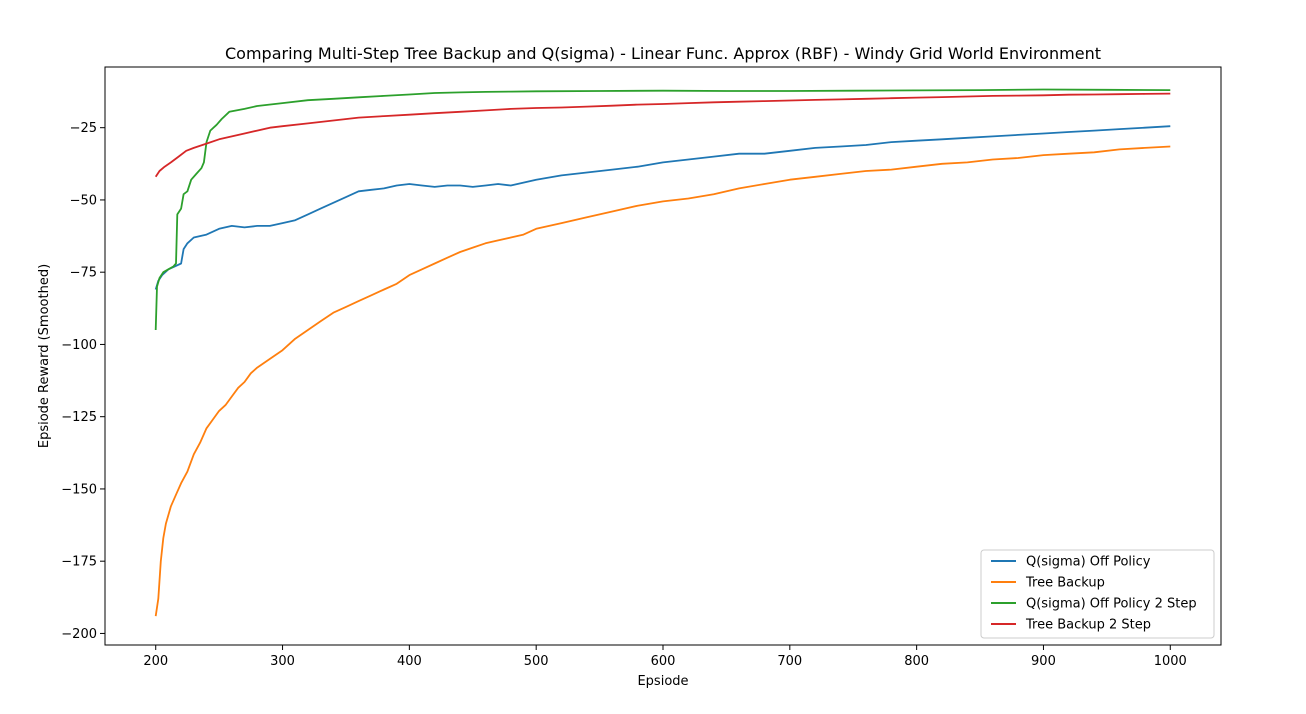 Image resolution: width=1306 pixels, height=714 pixels. Describe the element at coordinates (79, 634) in the screenshot. I see `y-tick-label: −200` at that location.